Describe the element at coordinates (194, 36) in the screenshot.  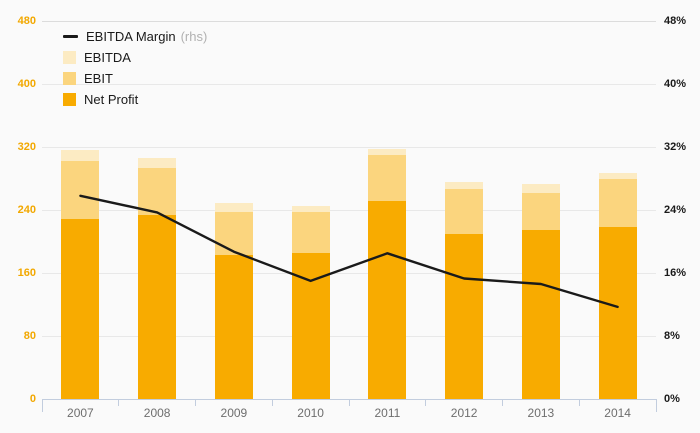
I see `legend-suffix-rhs: (rhs)` at that location.